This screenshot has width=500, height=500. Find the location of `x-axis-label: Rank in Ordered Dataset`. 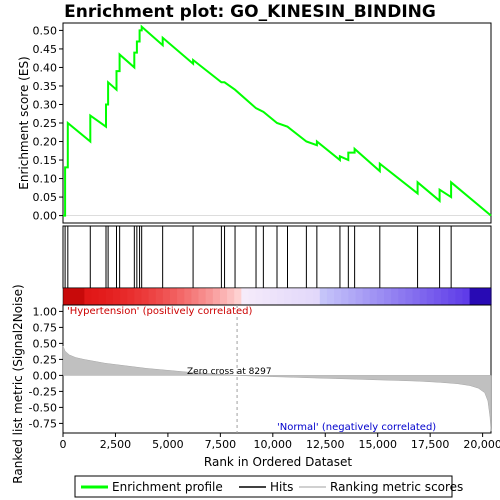

x-axis-label: Rank in Ordered Dataset is located at coordinates (278, 462).